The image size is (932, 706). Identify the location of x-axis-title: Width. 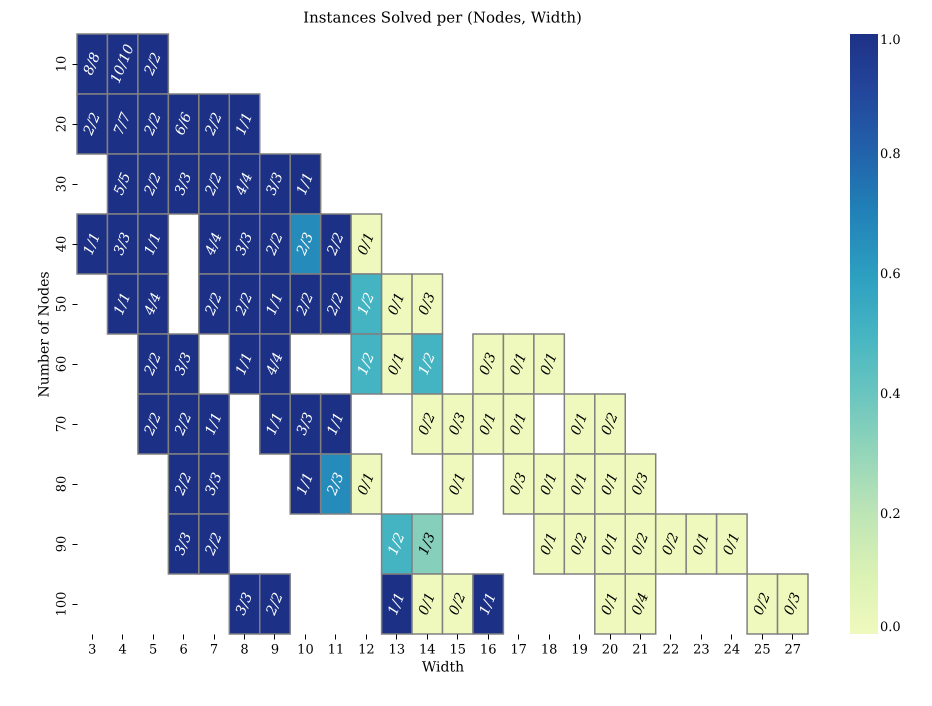
(443, 668).